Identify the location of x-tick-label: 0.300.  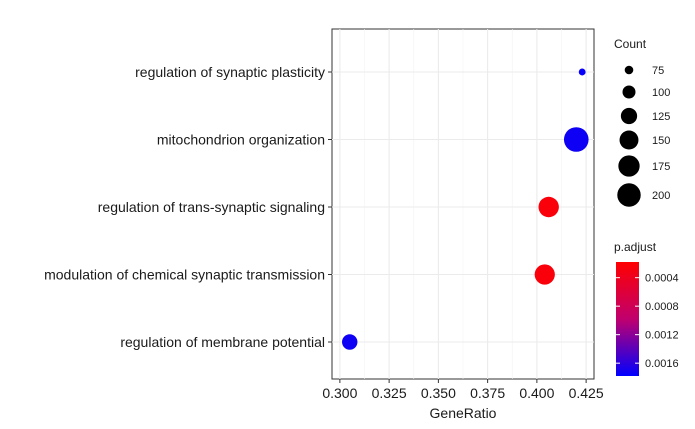
(339, 393).